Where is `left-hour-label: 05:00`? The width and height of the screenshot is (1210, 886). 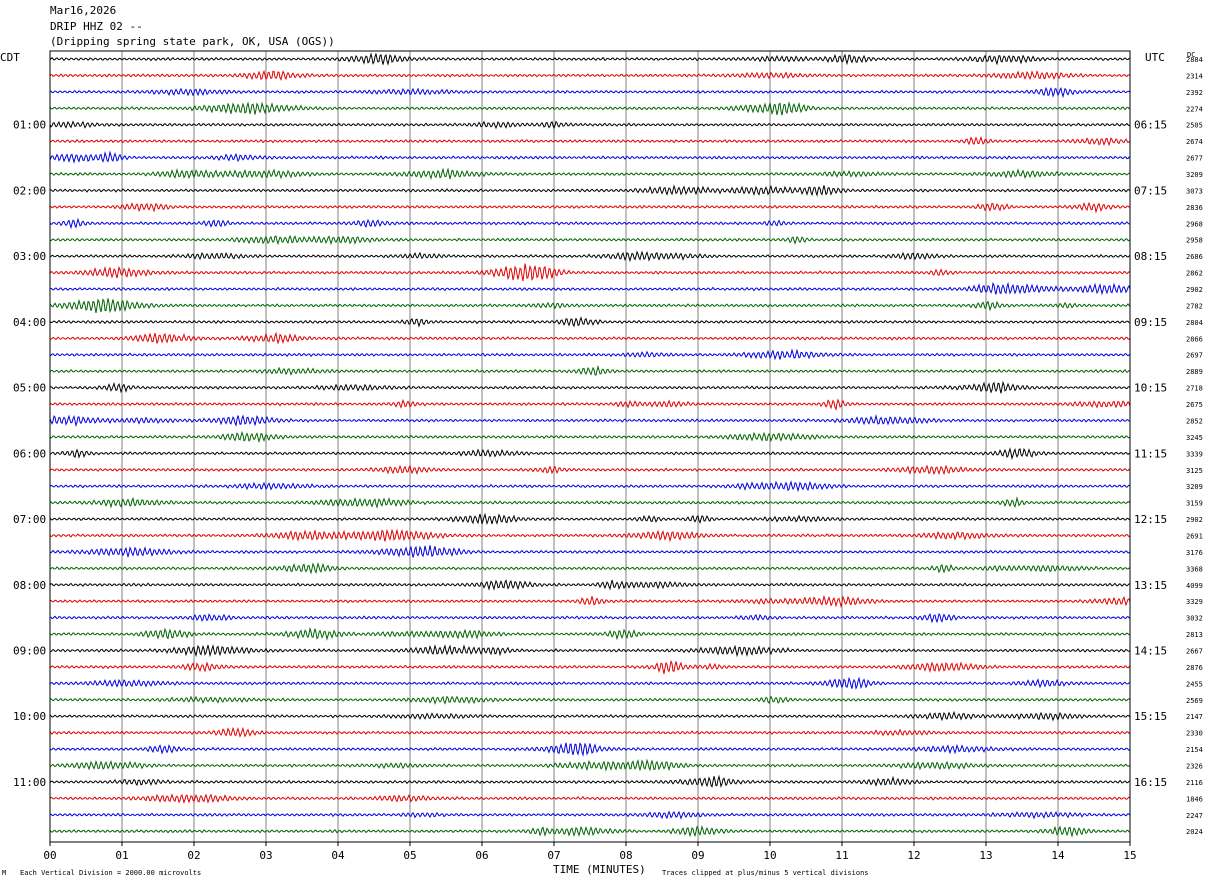 left-hour-label: 05:00 is located at coordinates (29, 388).